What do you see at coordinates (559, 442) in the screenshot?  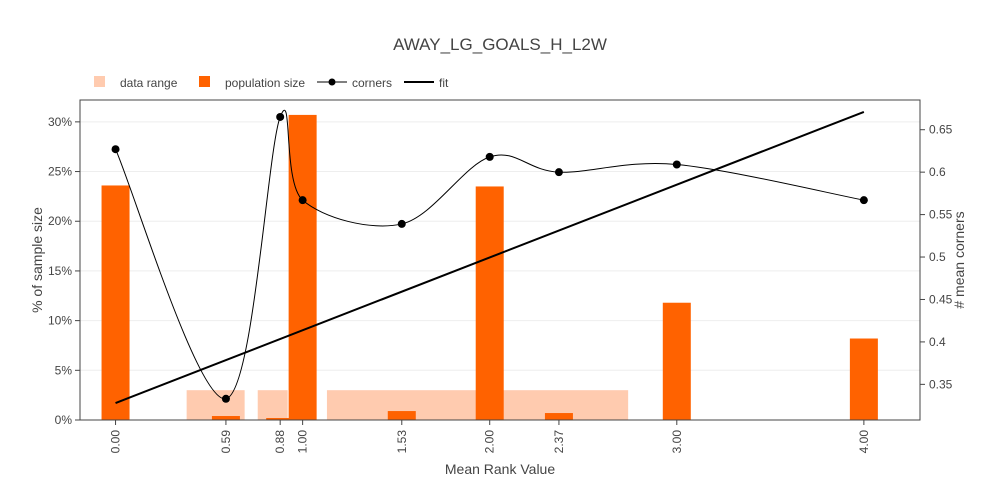 I see `x-tick-label: 2.37` at bounding box center [559, 442].